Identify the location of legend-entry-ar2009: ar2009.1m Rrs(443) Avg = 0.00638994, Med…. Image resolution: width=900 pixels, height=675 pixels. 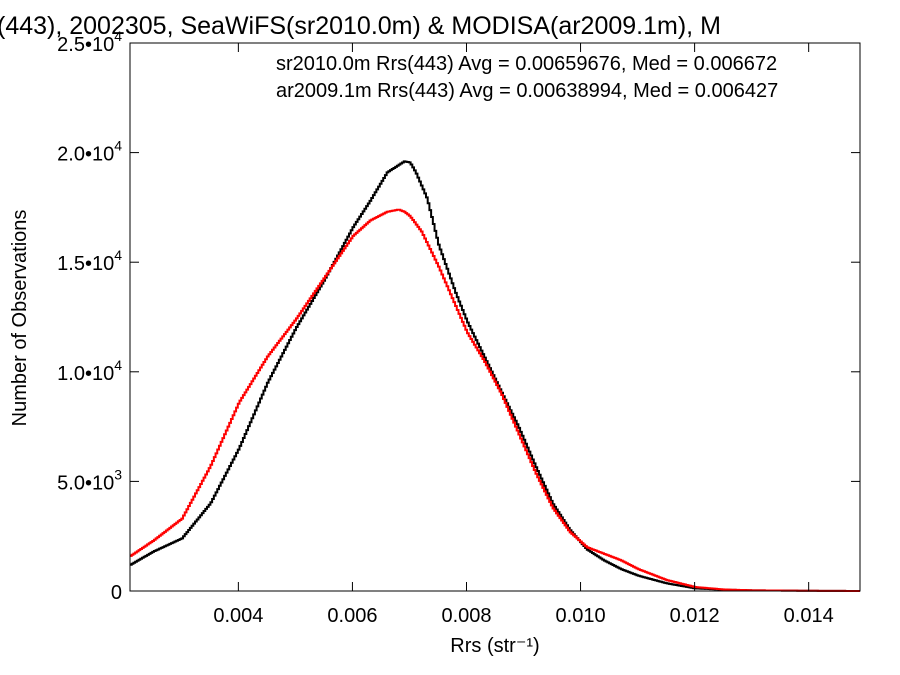
(527, 91).